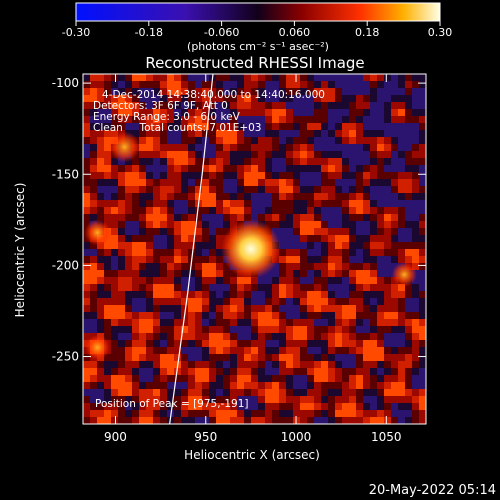  Describe the element at coordinates (257, 30) in the screenshot. I see `colorbar-ticks: -0.30 -0.18 -0.060 0.060 0.18 0.30` at that location.